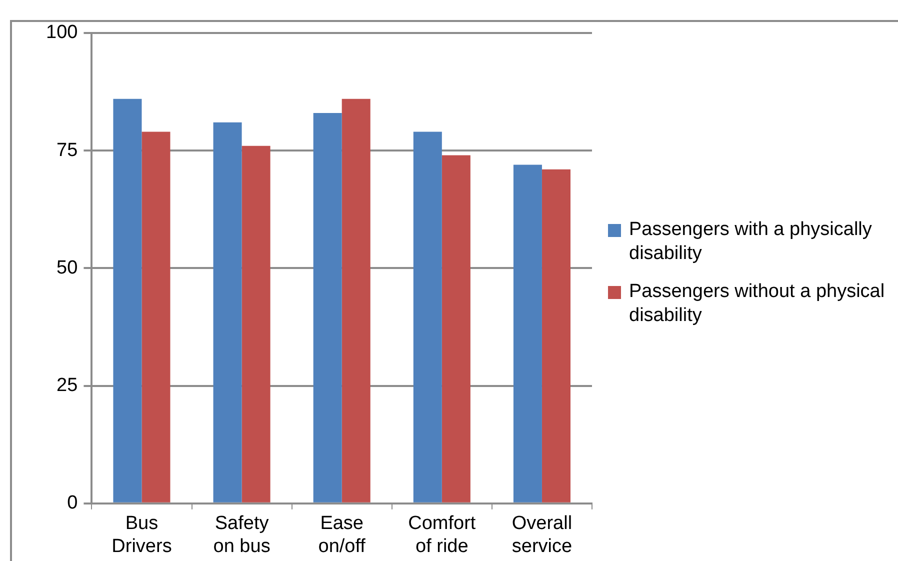  I want to click on legend-label: Passengers without a physical disability, so click(757, 304).